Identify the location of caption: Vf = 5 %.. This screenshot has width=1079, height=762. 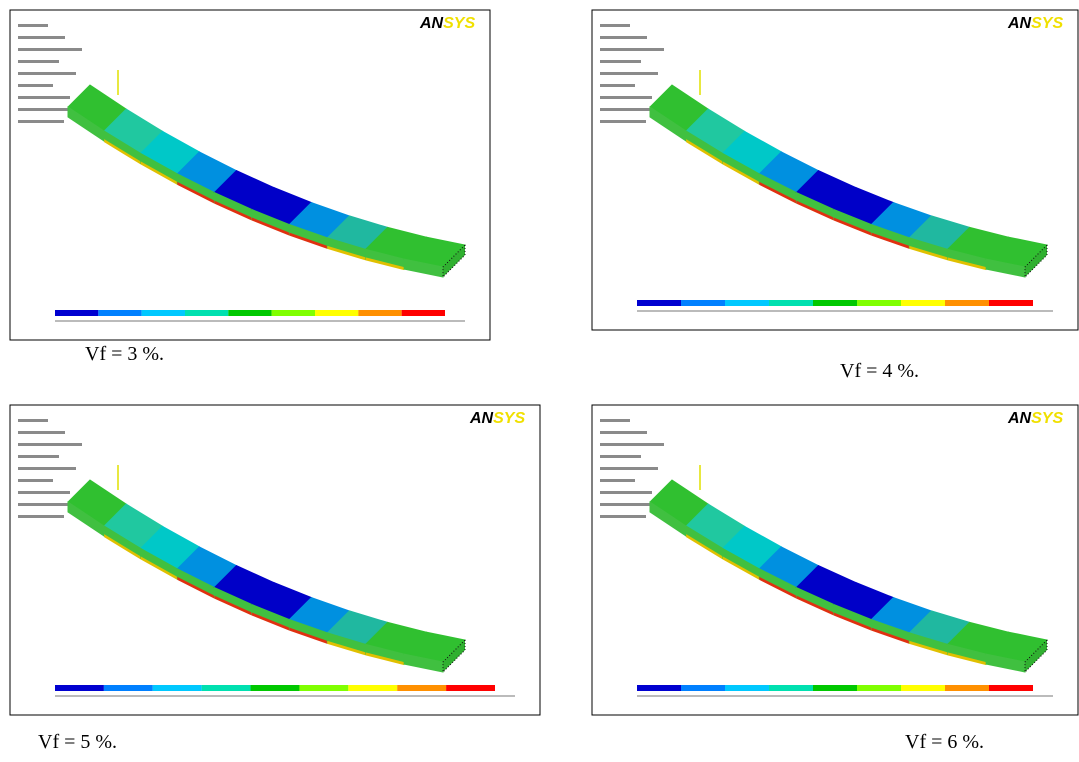
(77, 742).